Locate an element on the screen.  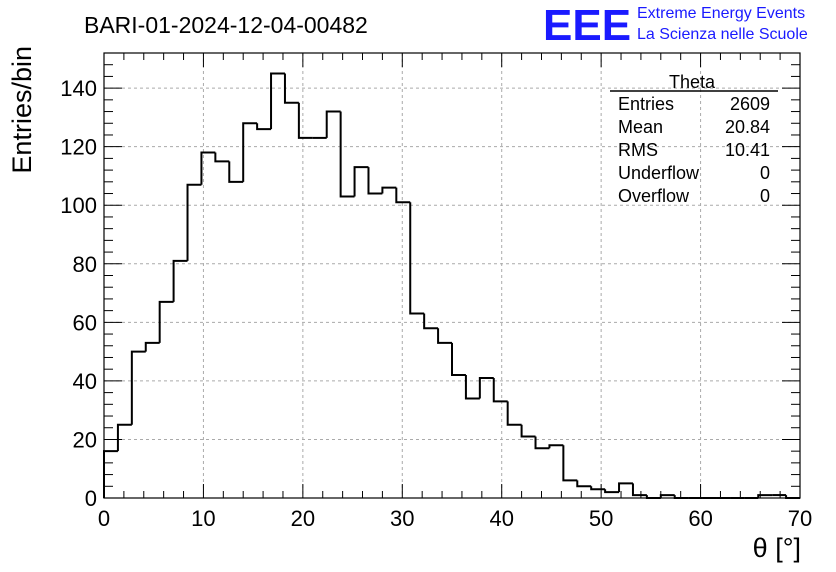
stats-box-title: Theta is located at coordinates (692, 82).